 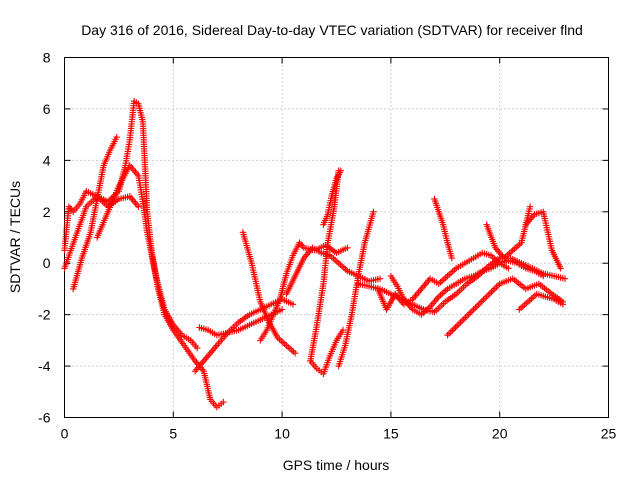 I want to click on data-point-sat-m, so click(x=373, y=211).